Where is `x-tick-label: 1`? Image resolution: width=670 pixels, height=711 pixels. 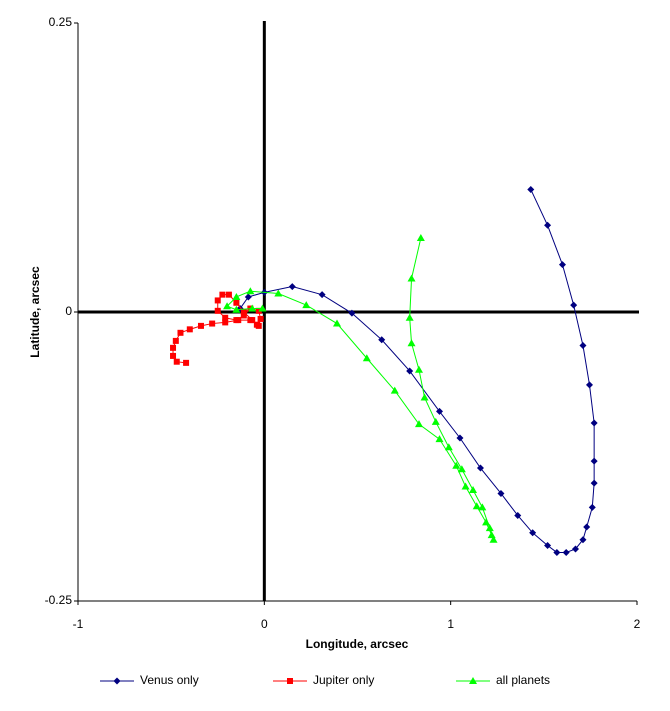
x-tick-label: 1 is located at coordinates (450, 624).